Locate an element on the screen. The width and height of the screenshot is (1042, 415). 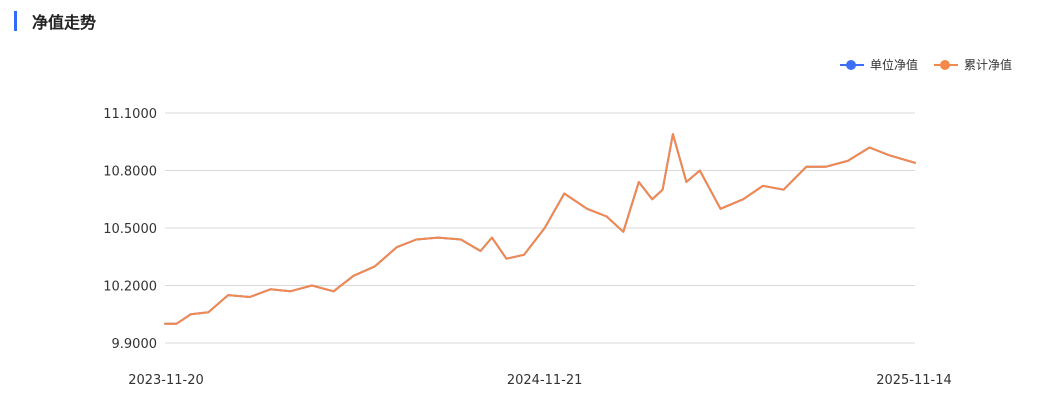
header-accent-bar is located at coordinates (15, 21).